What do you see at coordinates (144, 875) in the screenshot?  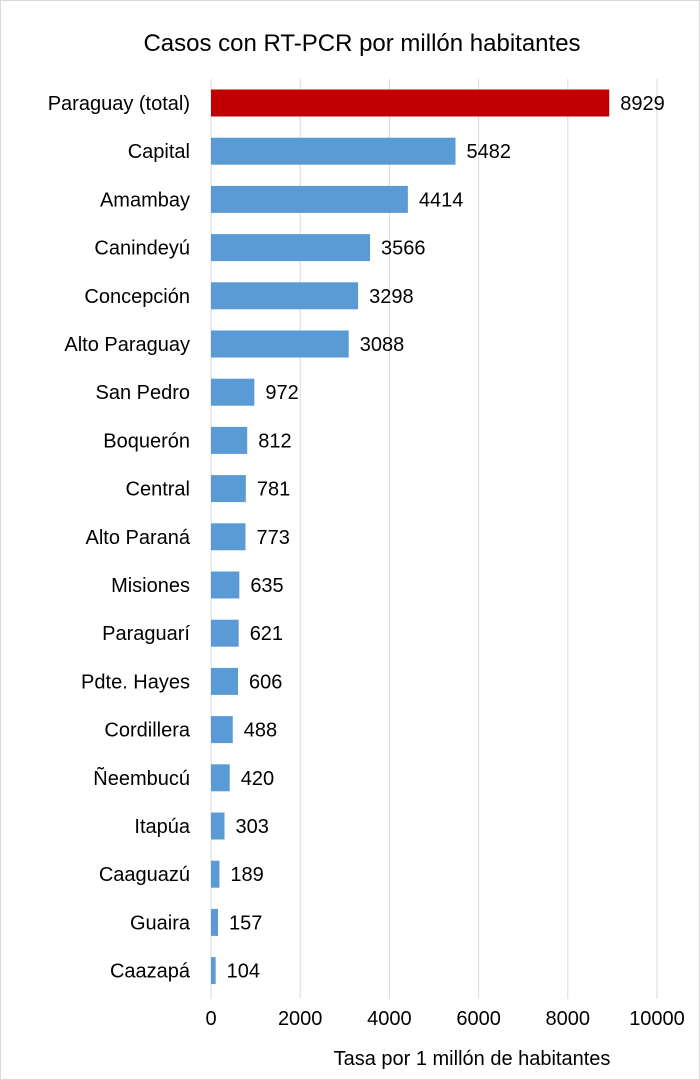 I see `category-label: Caaguazú` at bounding box center [144, 875].